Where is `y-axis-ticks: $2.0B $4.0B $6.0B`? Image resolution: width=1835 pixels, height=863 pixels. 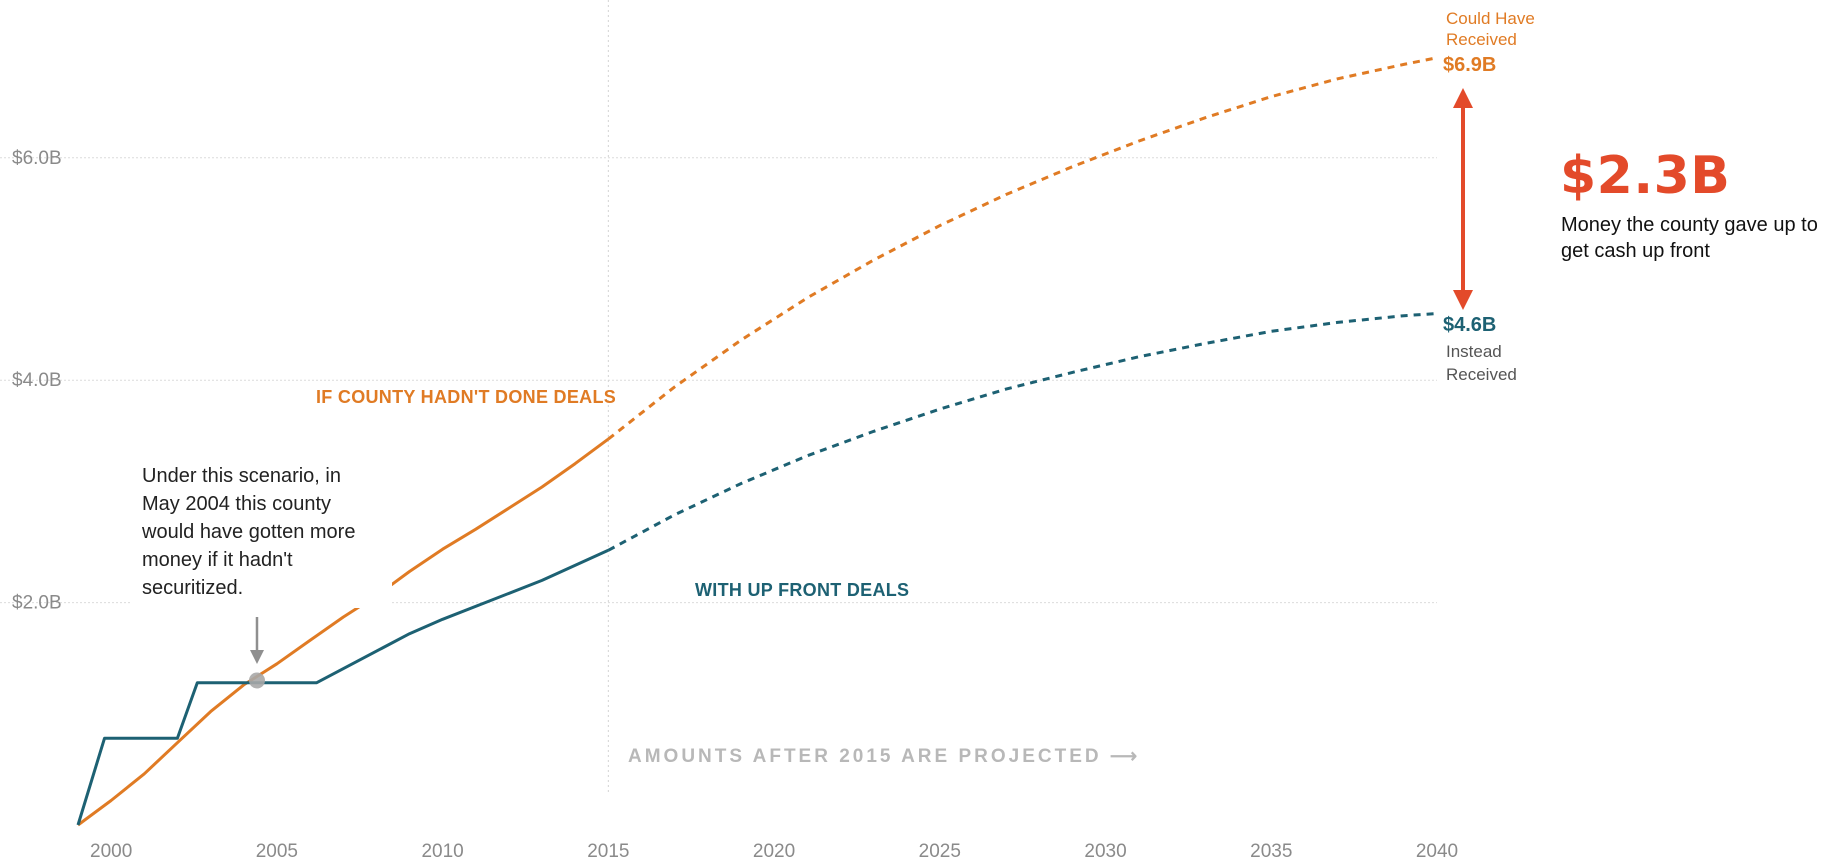 y-axis-ticks: $2.0B $4.0B $6.0B is located at coordinates (37, 381).